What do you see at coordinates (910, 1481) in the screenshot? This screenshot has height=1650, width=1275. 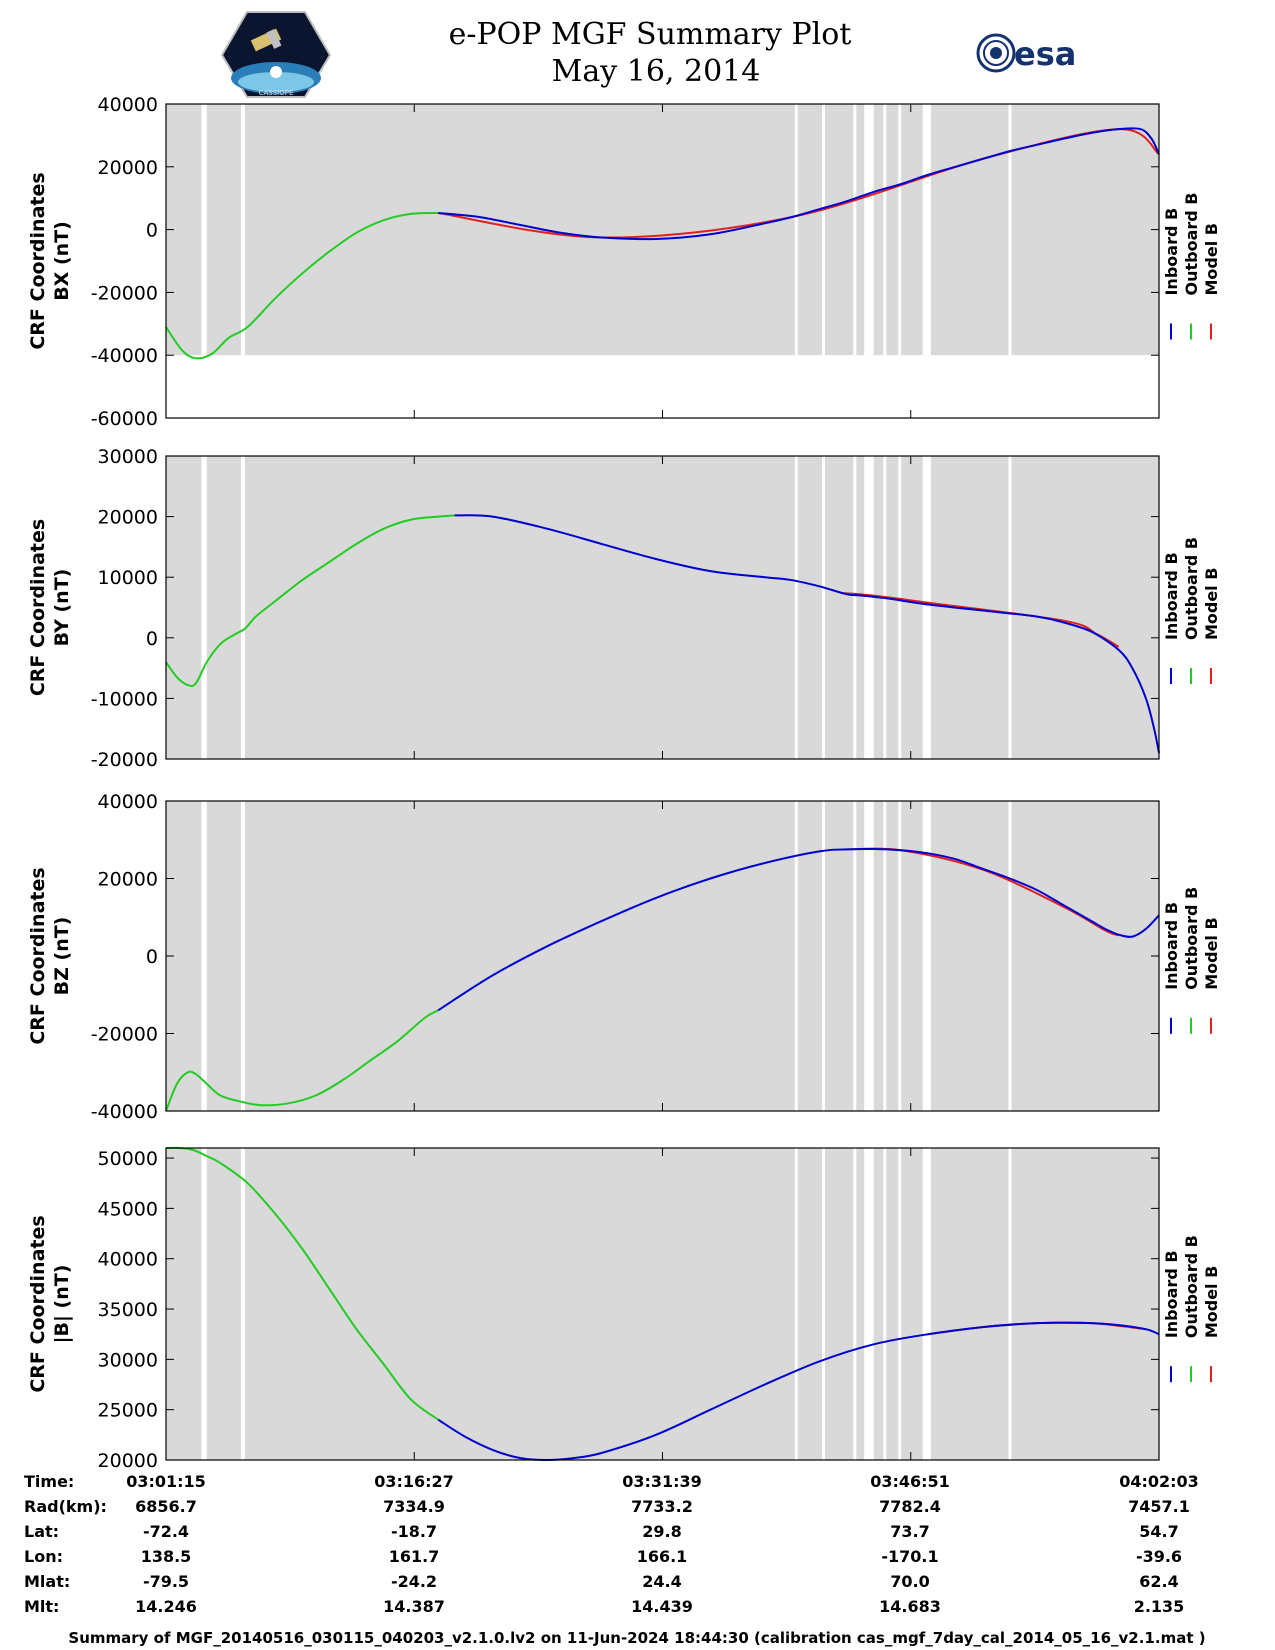 I see `ephemeris-cell: 03:46:51` at bounding box center [910, 1481].